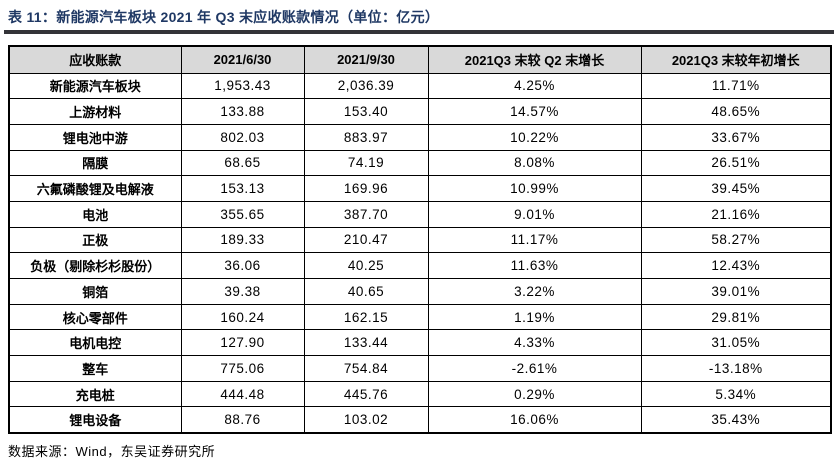  What do you see at coordinates (242, 214) in the screenshot?
I see `table-cell: 355.65` at bounding box center [242, 214].